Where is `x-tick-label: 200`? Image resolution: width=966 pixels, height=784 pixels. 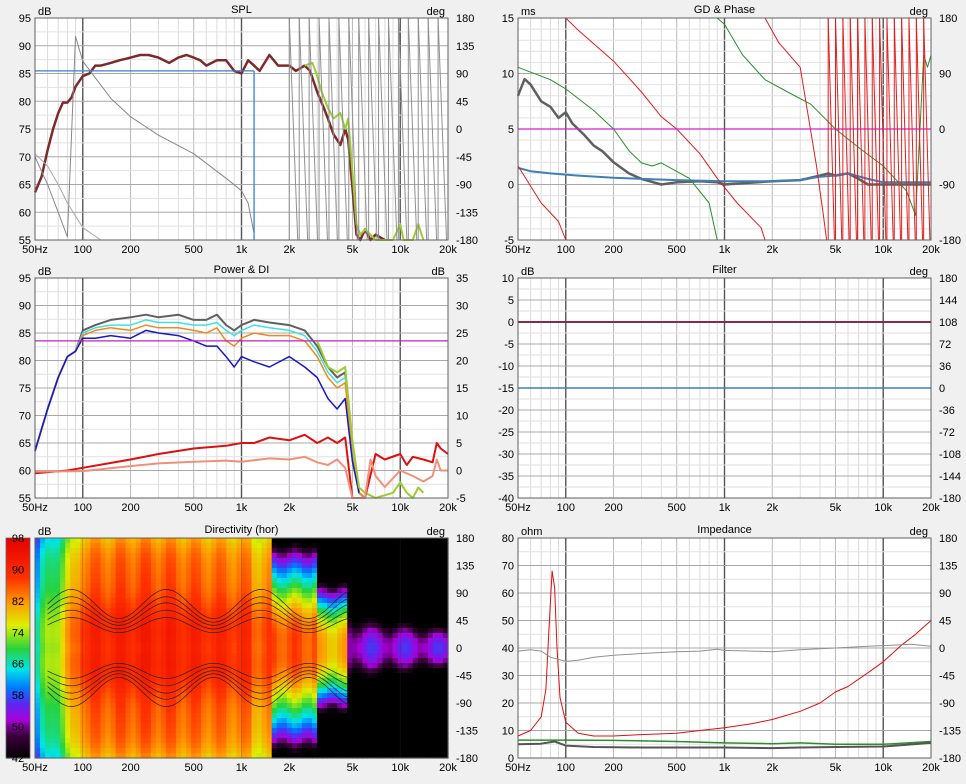 x-tick-label: 200 is located at coordinates (130, 250).